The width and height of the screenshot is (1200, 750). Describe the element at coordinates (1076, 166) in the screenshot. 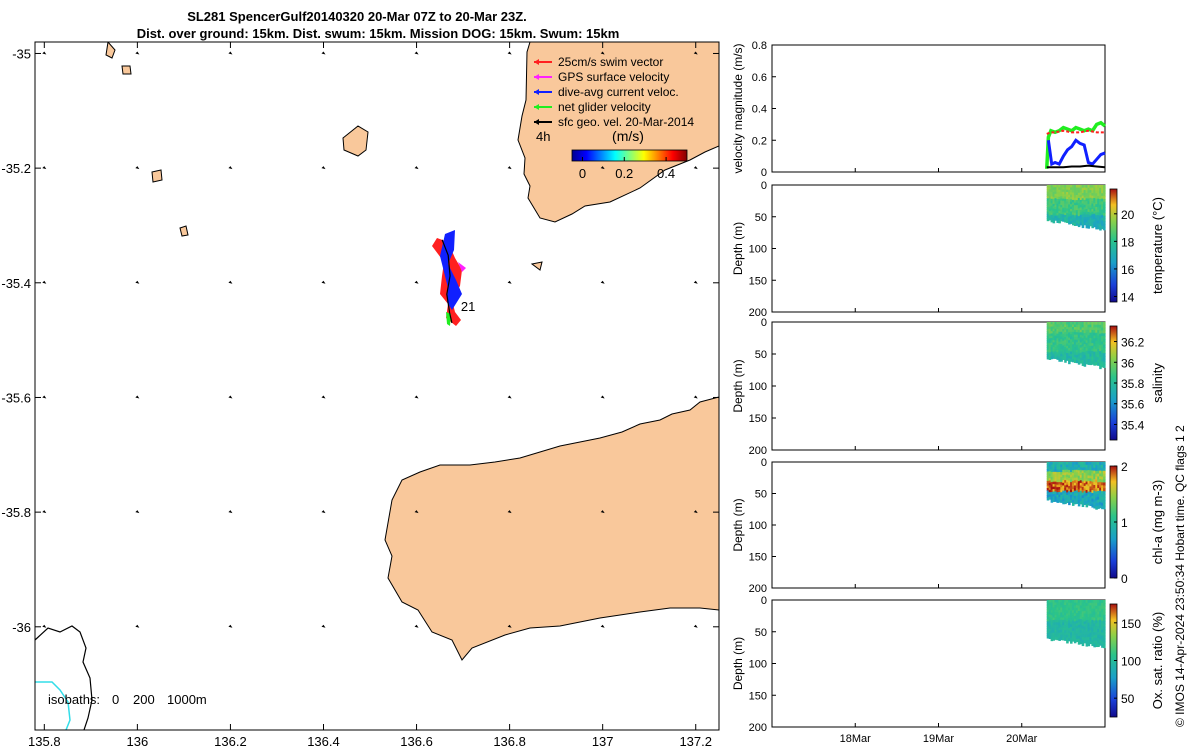

I see `velocity-series-line` at that location.